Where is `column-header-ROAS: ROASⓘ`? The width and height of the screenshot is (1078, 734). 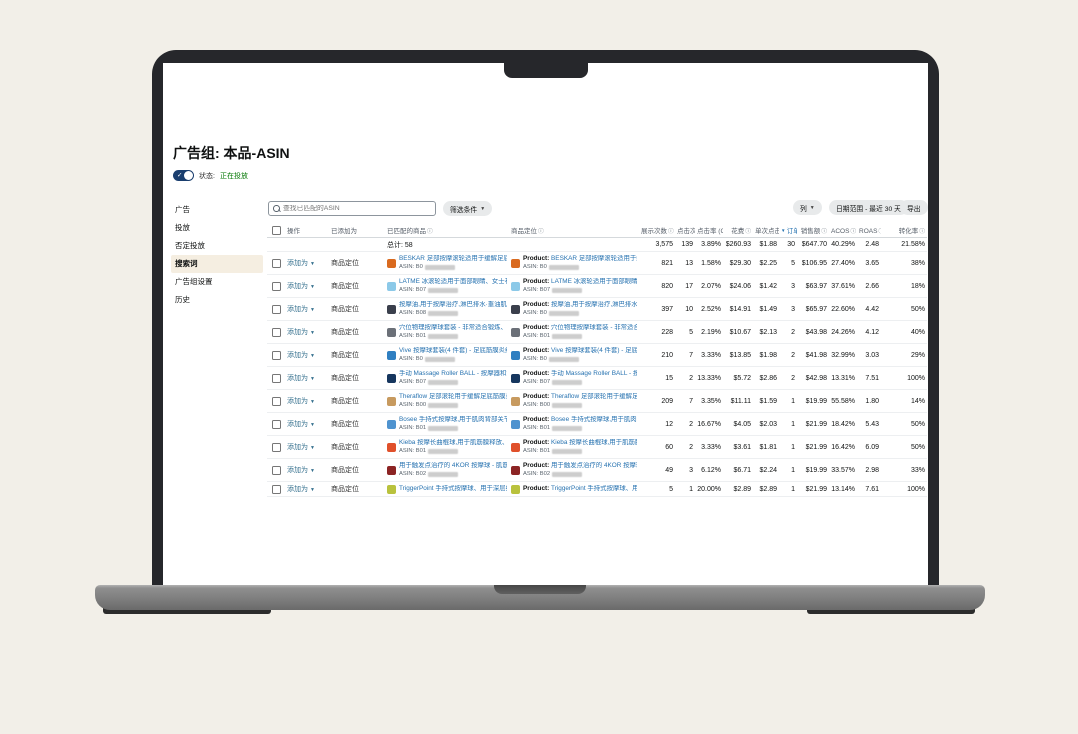 column-header-ROAS: ROASⓘ is located at coordinates (869, 230).